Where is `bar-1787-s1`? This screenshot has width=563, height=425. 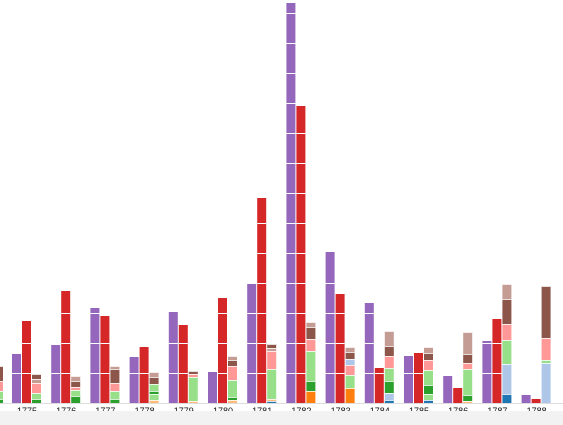 bar-1787-s1 is located at coordinates (497, 361).